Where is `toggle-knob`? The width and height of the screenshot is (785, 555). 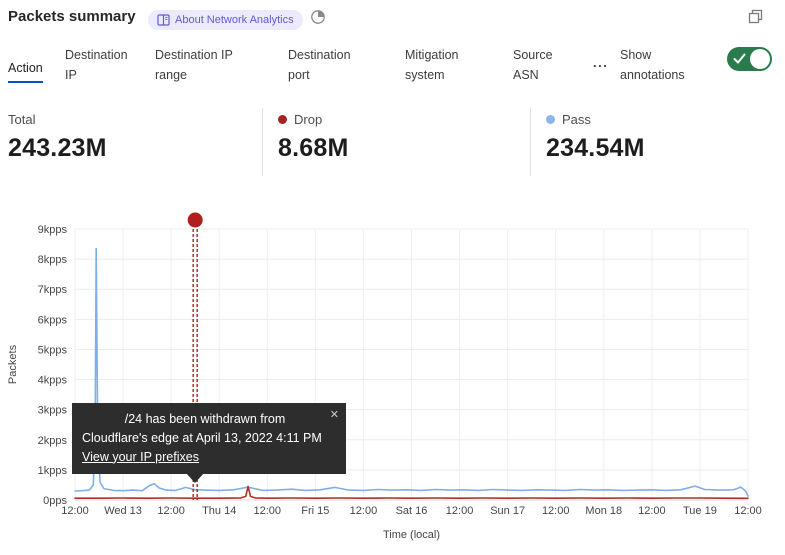
toggle-knob is located at coordinates (760, 59).